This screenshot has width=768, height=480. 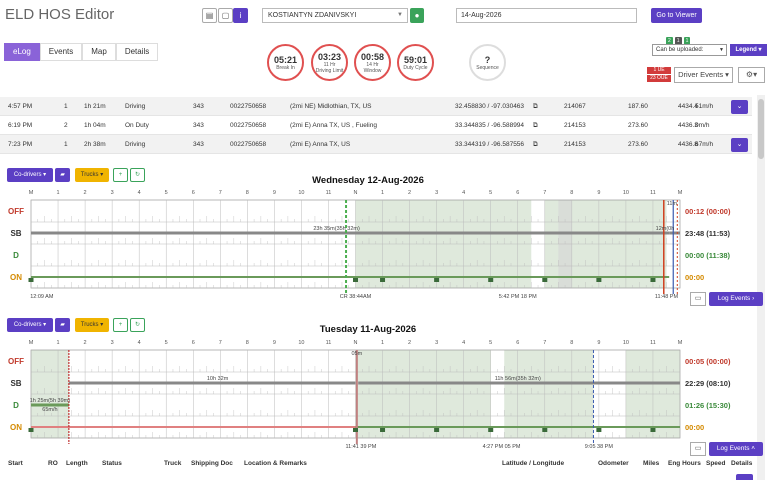 What do you see at coordinates (415, 60) in the screenshot?
I see `duty-clock-value: 59:01` at bounding box center [415, 60].